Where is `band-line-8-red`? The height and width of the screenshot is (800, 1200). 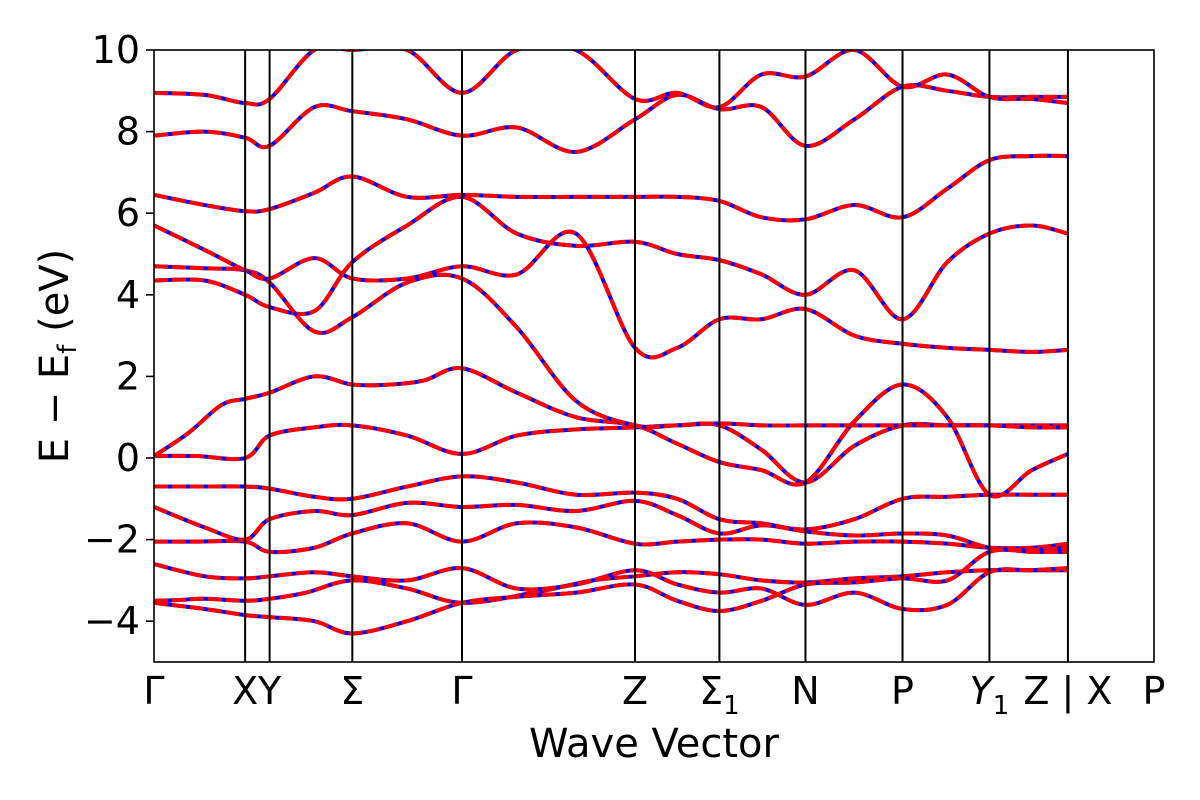 band-line-8-red is located at coordinates (611, 119).